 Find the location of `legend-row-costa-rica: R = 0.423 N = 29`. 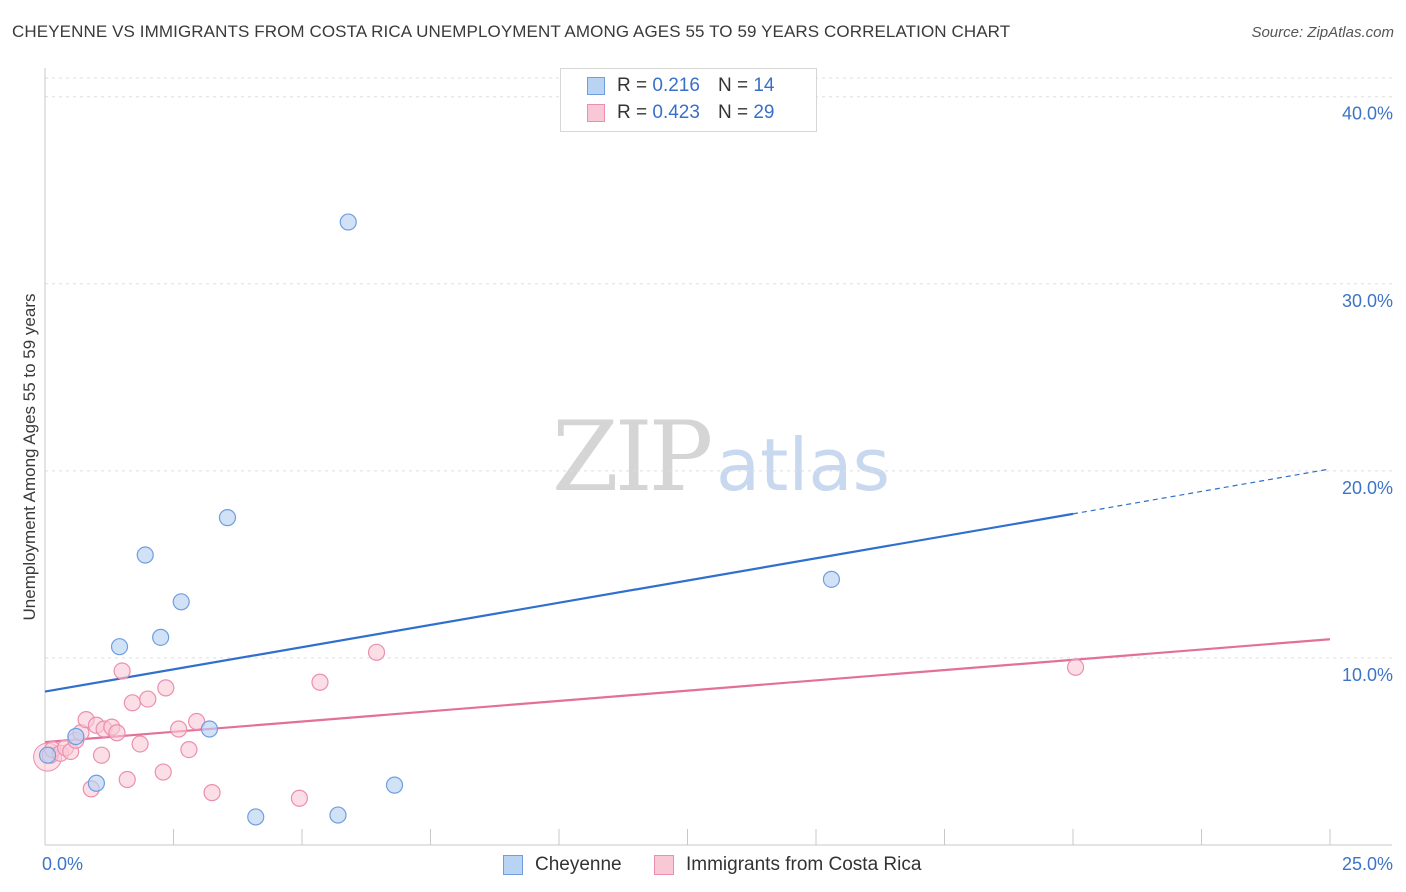

legend-row-costa-rica: R = 0.423 N = 29 is located at coordinates (680, 113).